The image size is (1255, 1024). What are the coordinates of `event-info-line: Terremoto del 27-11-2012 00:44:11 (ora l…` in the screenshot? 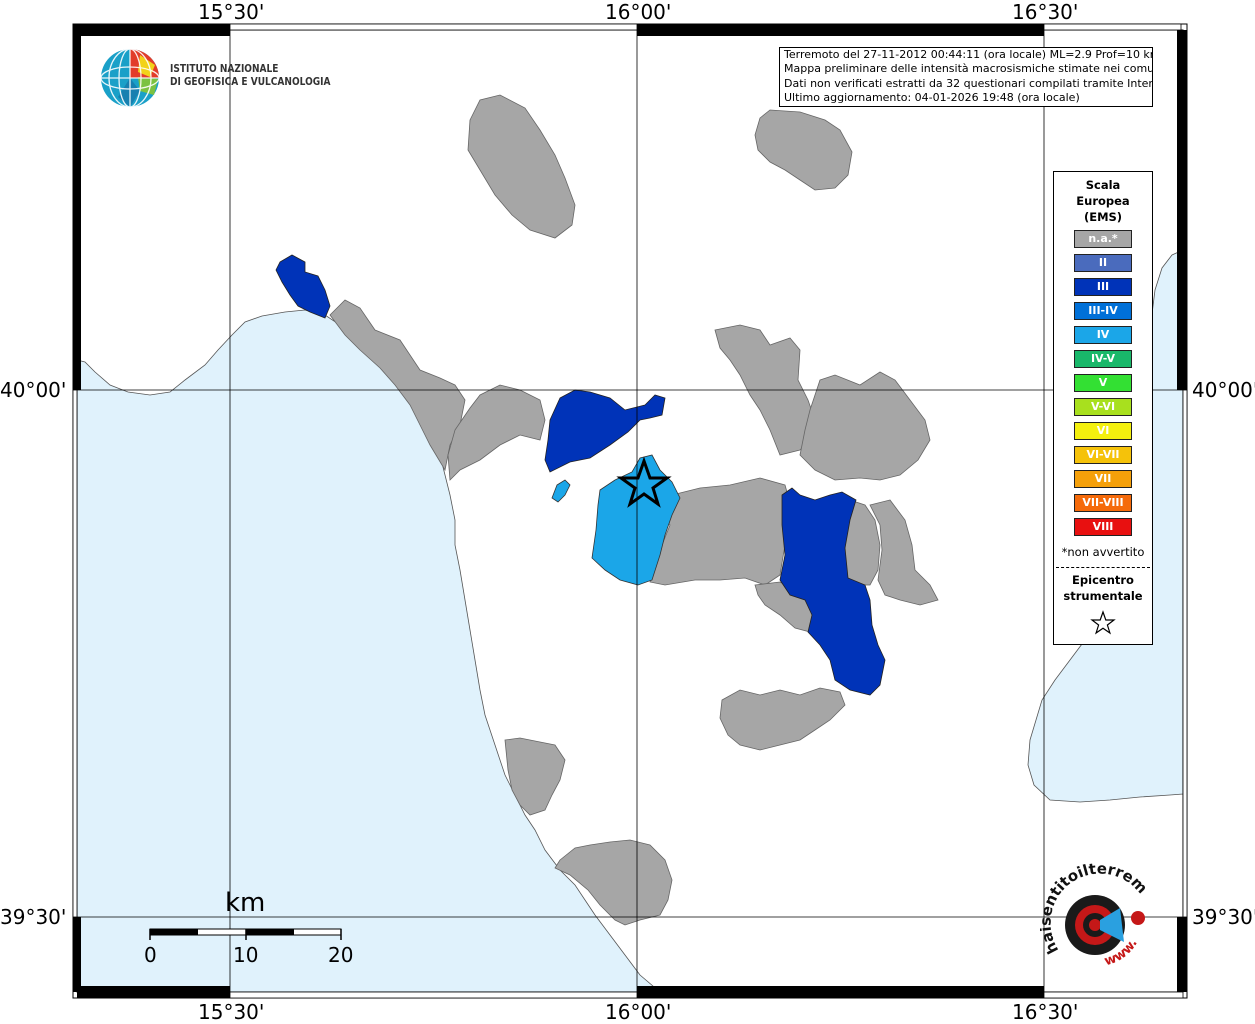 It's located at (968, 54).